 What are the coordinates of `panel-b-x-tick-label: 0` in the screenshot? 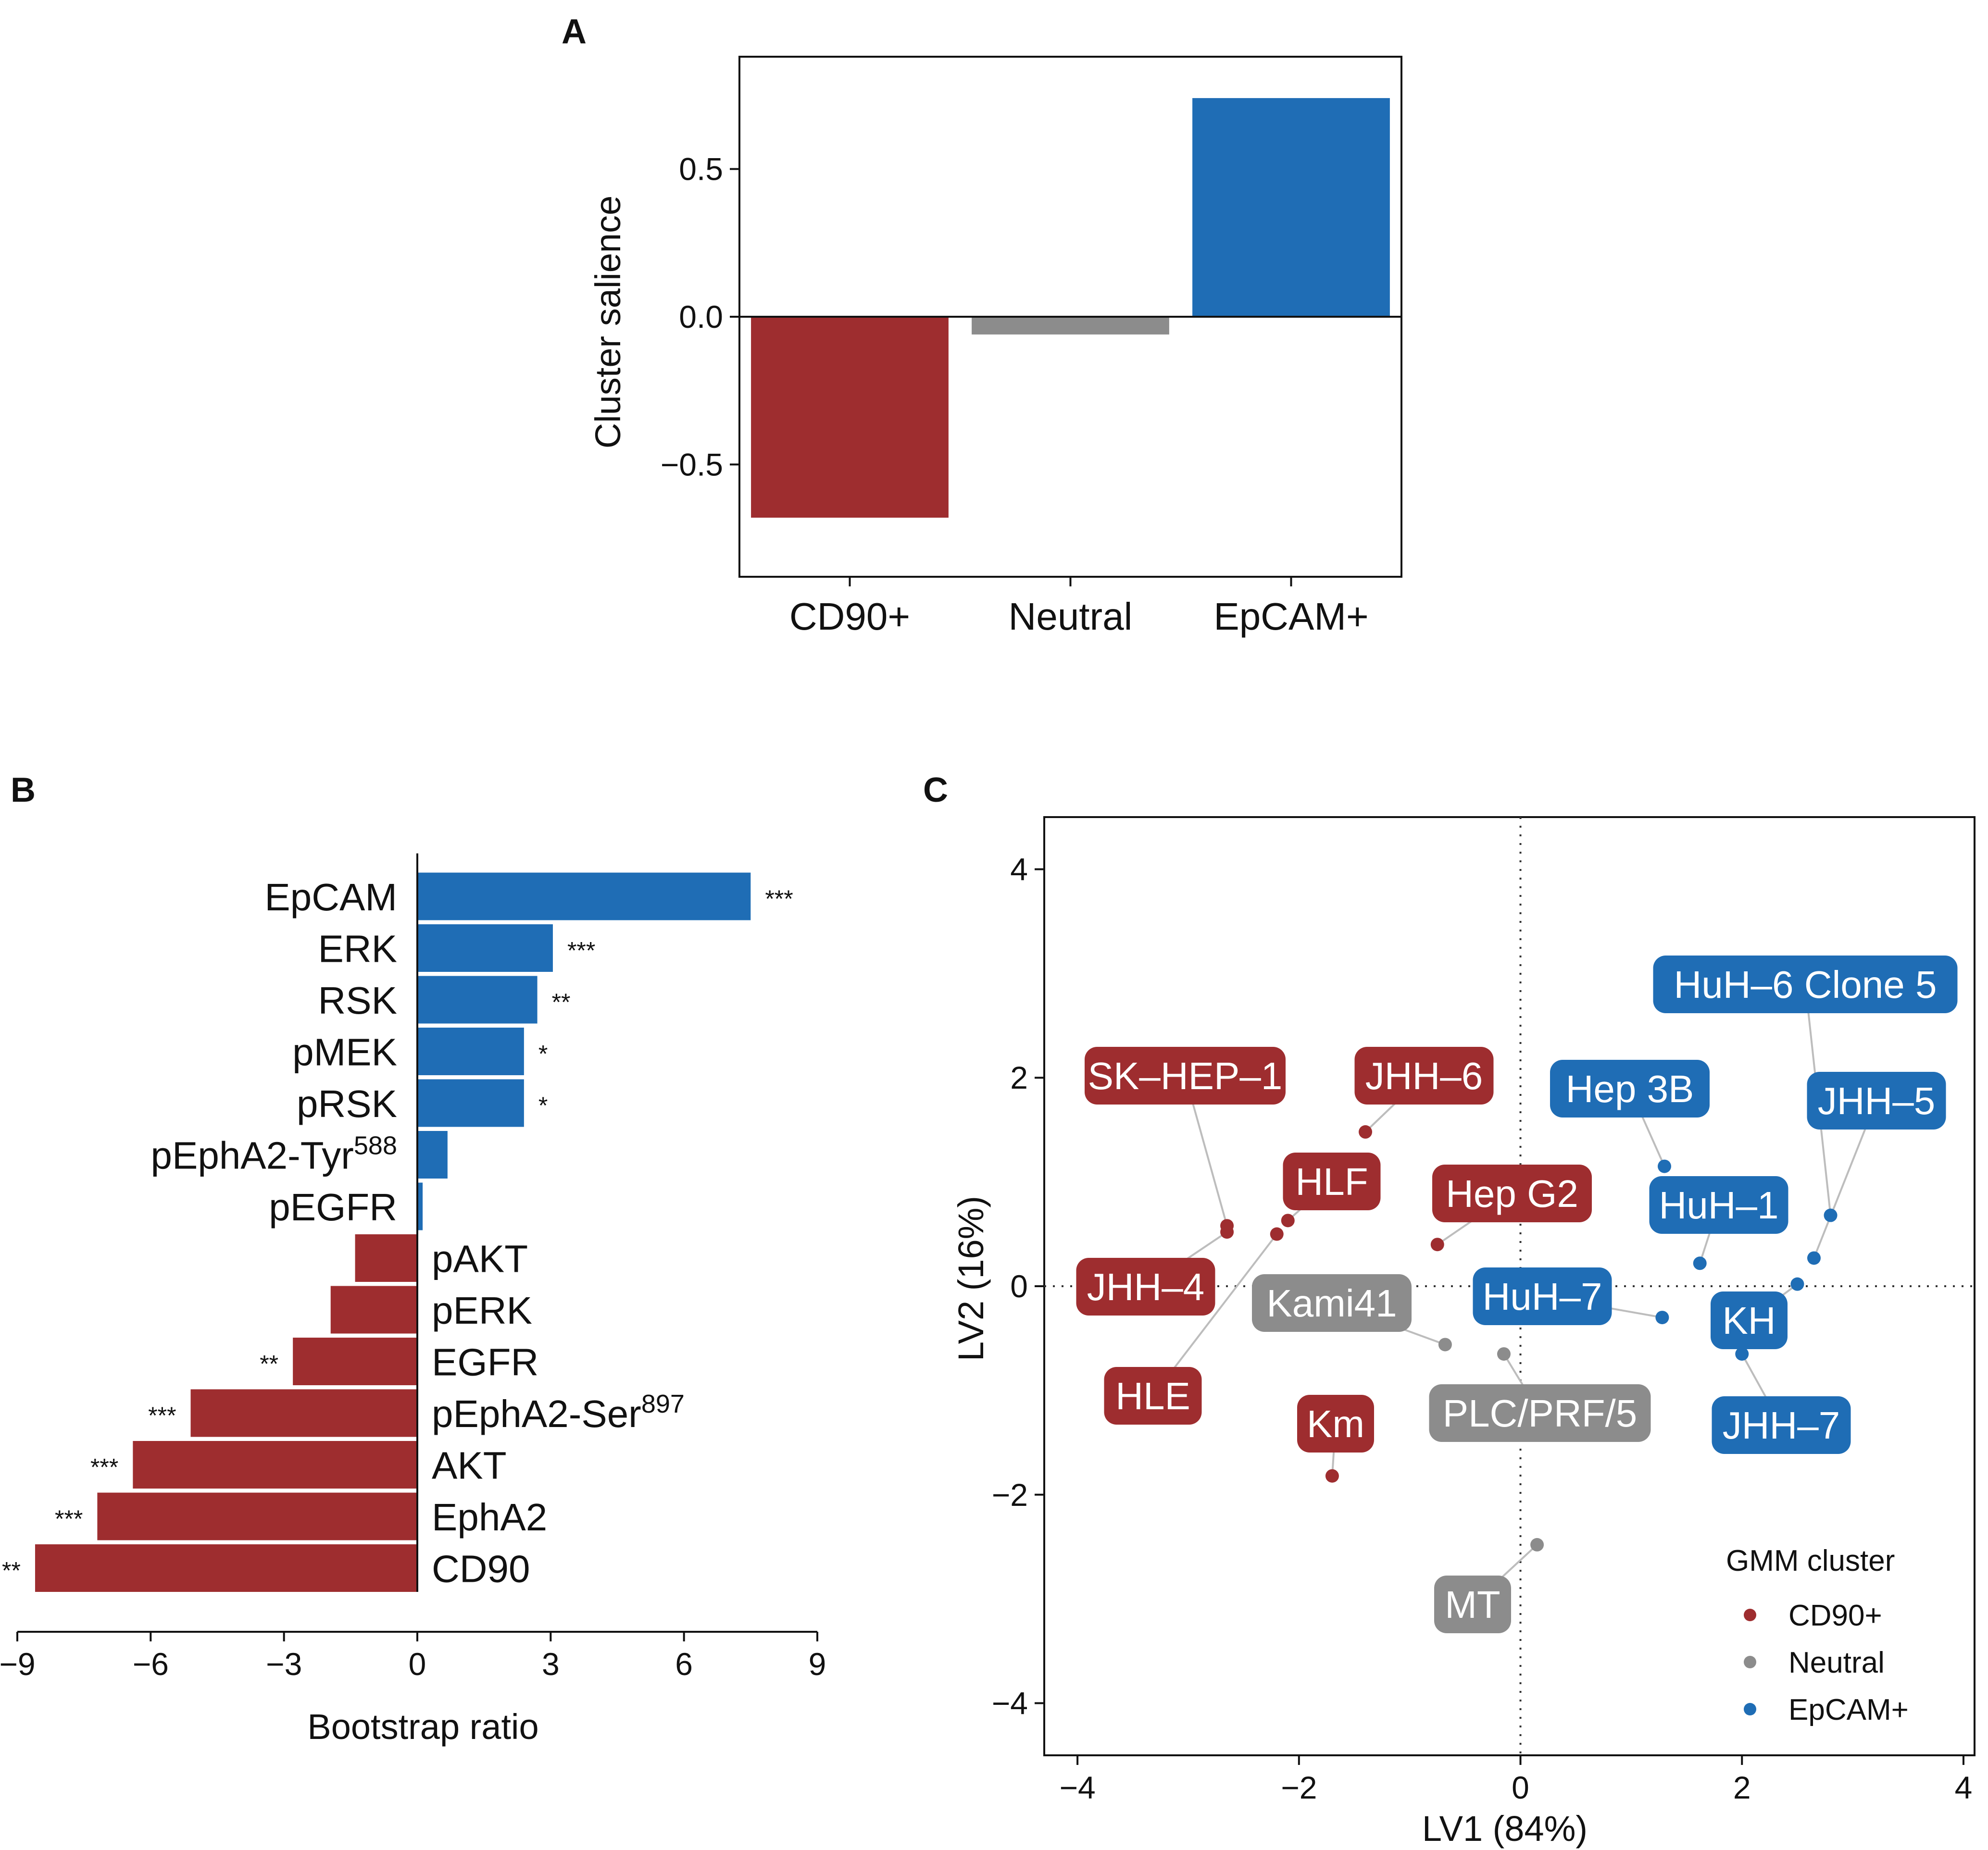 It's located at (417, 1664).